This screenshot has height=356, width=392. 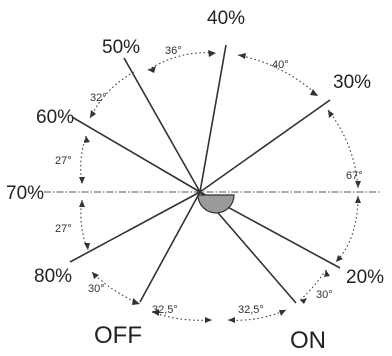 I want to click on label-50: 50%, so click(x=121, y=47).